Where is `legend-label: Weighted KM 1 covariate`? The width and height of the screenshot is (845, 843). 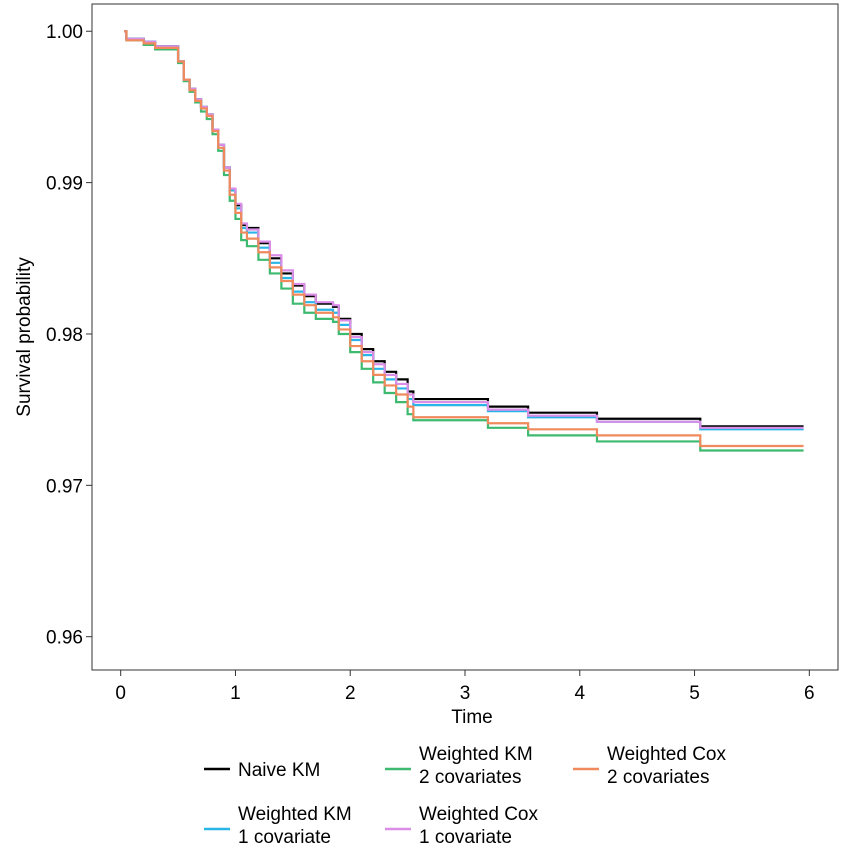 legend-label: Weighted KM 1 covariate is located at coordinates (295, 823).